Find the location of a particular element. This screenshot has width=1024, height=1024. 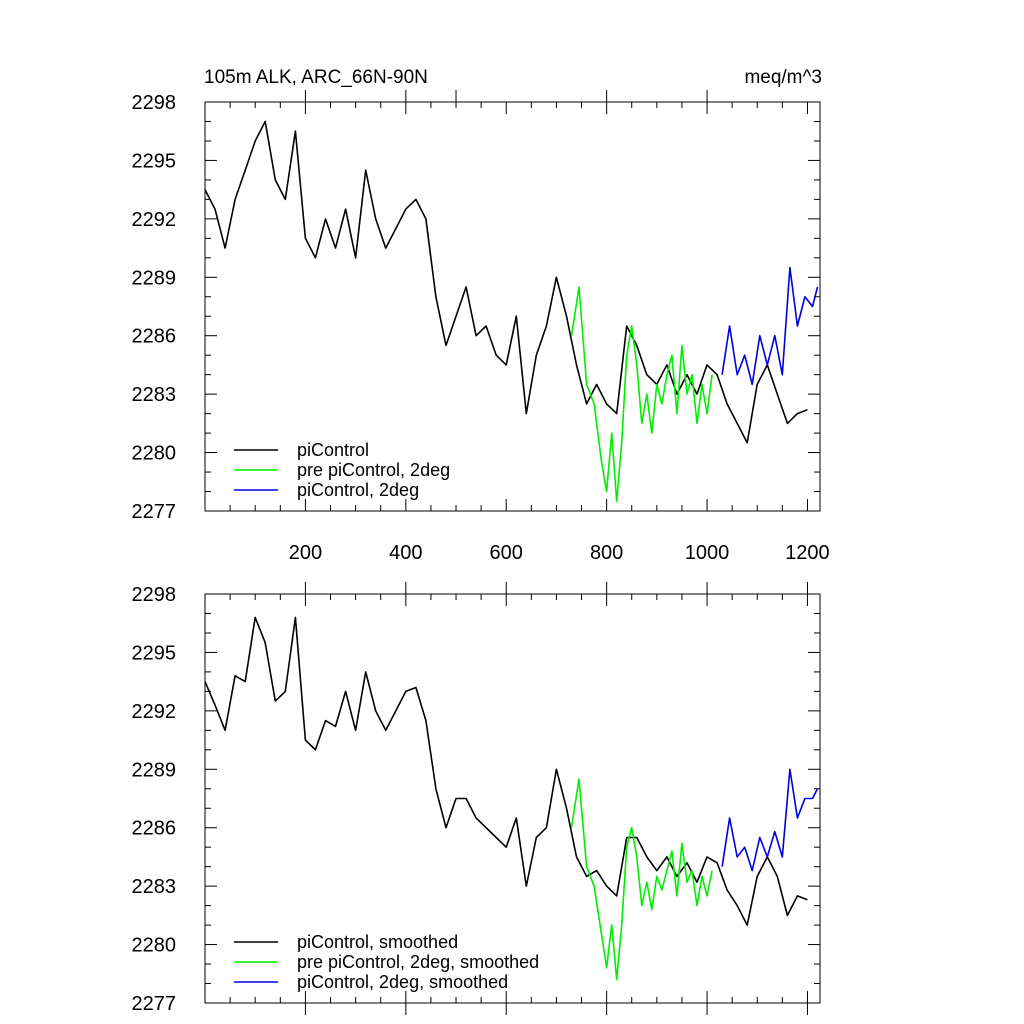

x-tick-label: 1000 is located at coordinates (707, 553).